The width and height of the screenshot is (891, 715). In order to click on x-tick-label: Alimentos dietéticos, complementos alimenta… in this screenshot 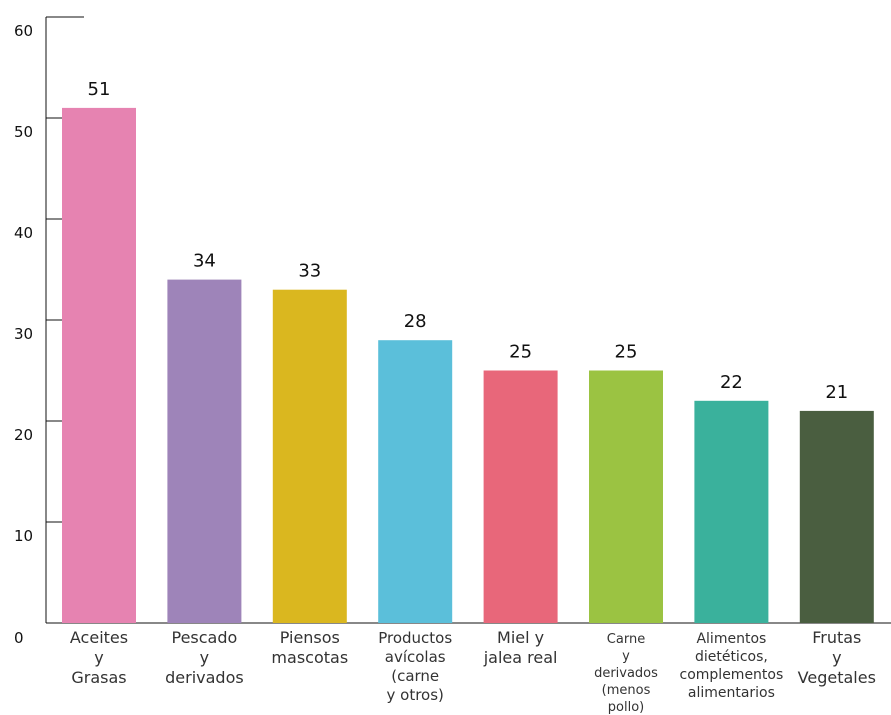, I will do `click(732, 666)`.